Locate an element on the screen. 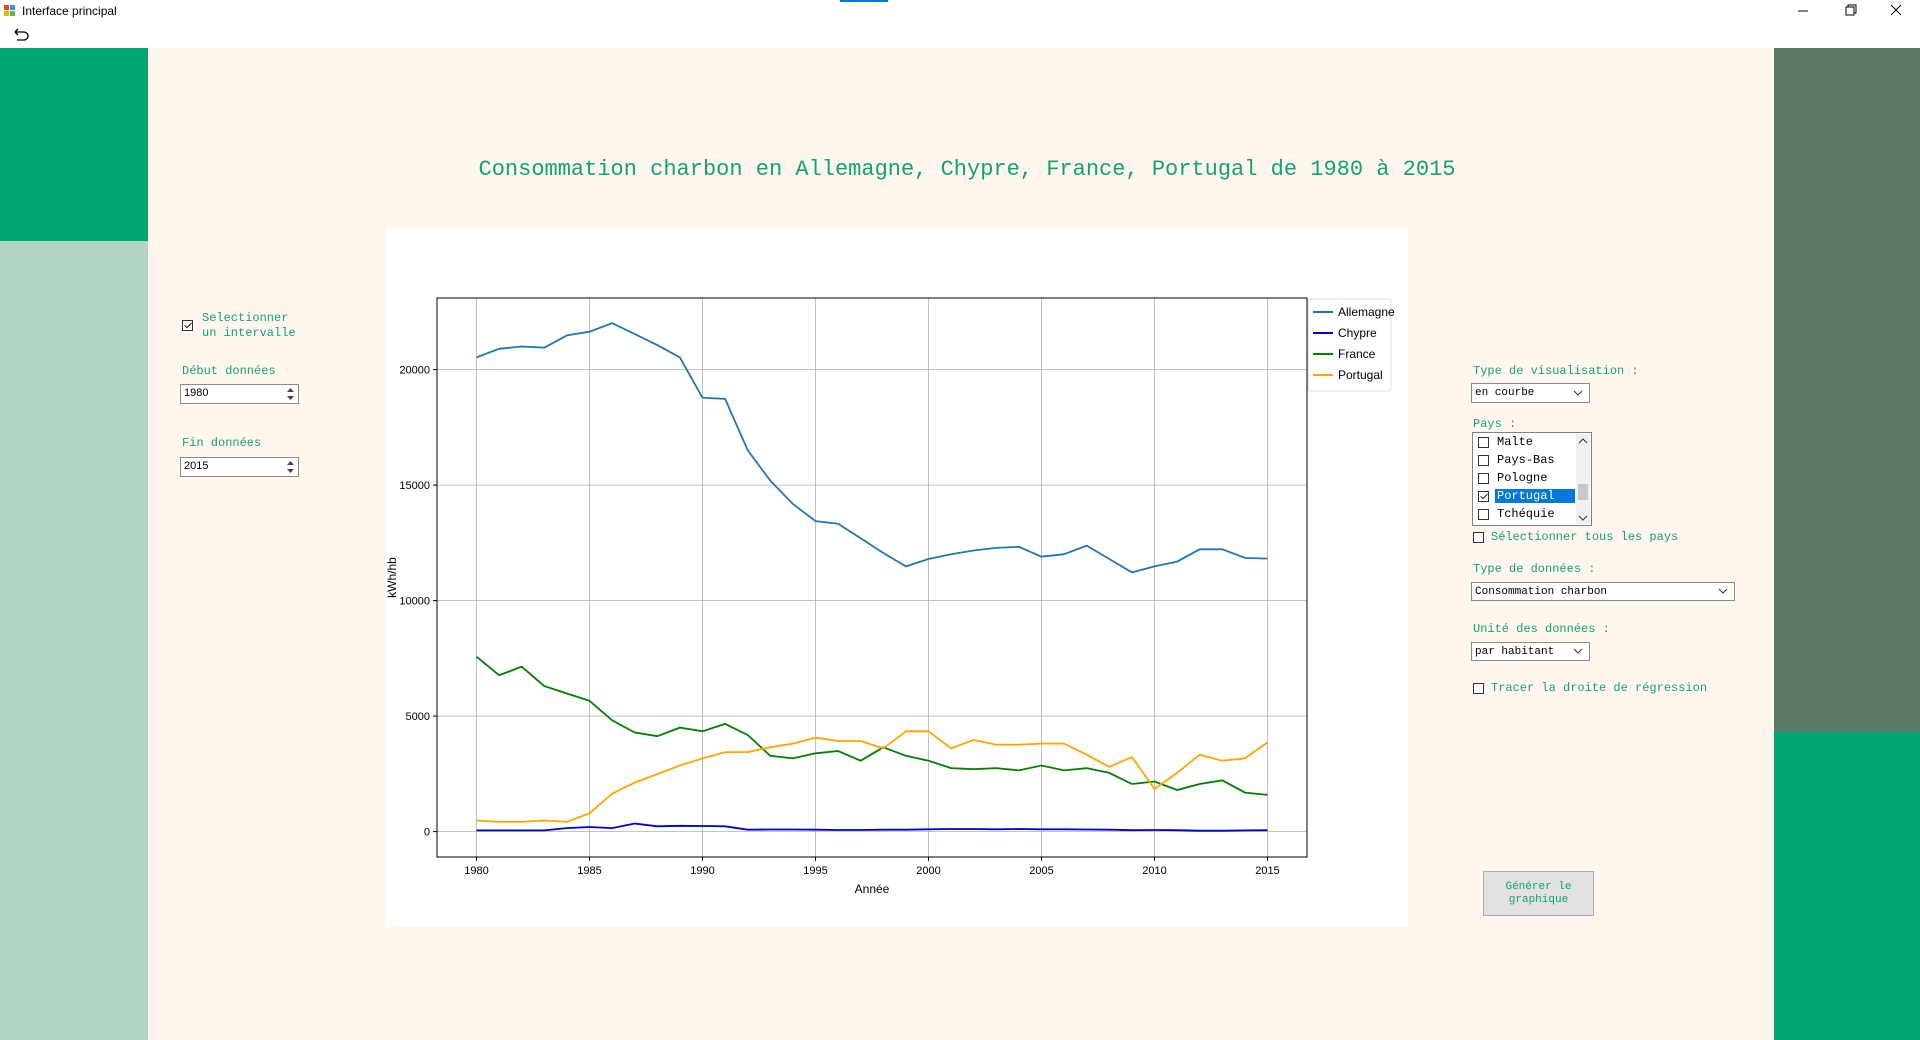  y-tick-label: 10000 is located at coordinates (414, 602).